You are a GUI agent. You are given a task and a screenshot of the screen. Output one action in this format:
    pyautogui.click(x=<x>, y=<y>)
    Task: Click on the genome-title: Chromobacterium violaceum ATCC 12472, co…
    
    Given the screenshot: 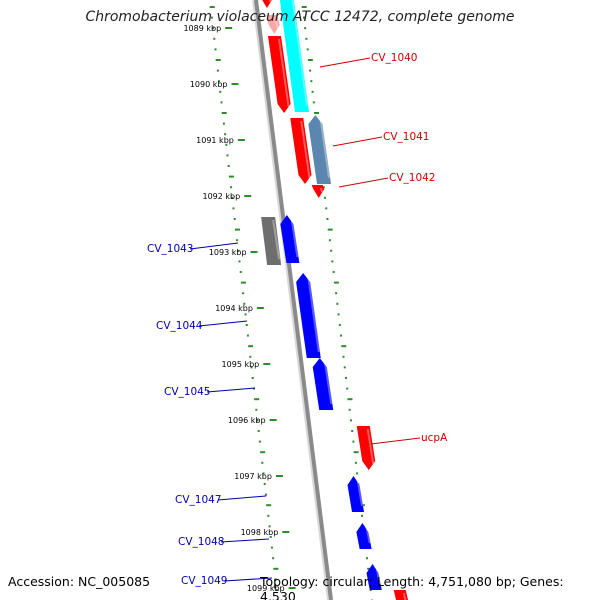 What is the action you would take?
    pyautogui.click(x=300, y=17)
    